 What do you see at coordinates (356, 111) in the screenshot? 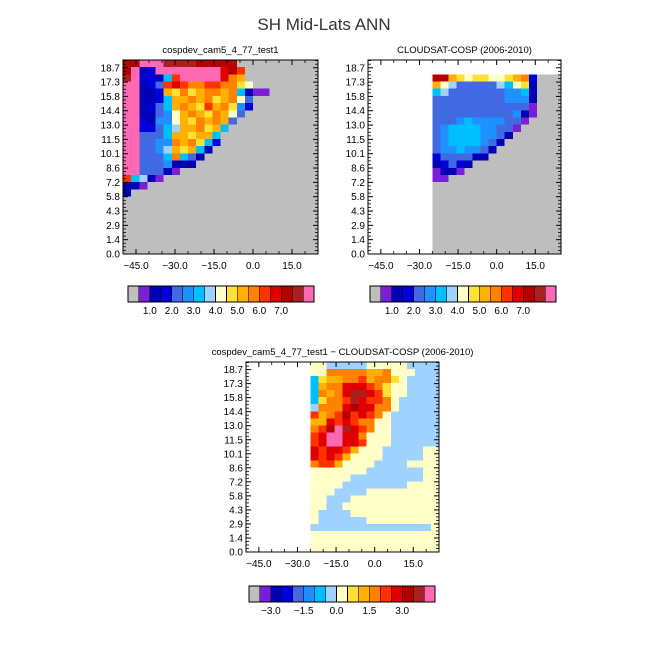
I see `y-tick-label: 14.4` at bounding box center [356, 111].